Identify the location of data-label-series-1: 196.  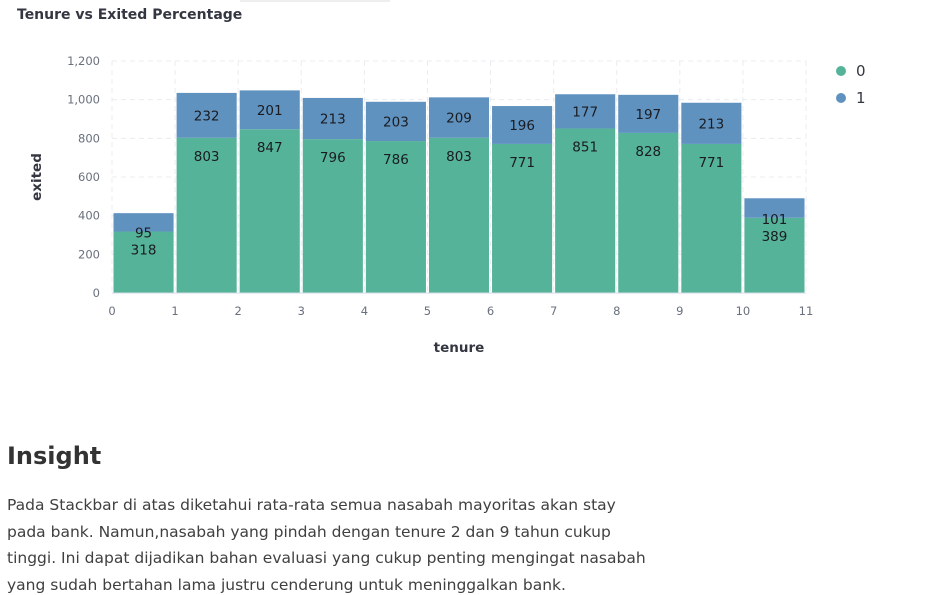
(522, 126).